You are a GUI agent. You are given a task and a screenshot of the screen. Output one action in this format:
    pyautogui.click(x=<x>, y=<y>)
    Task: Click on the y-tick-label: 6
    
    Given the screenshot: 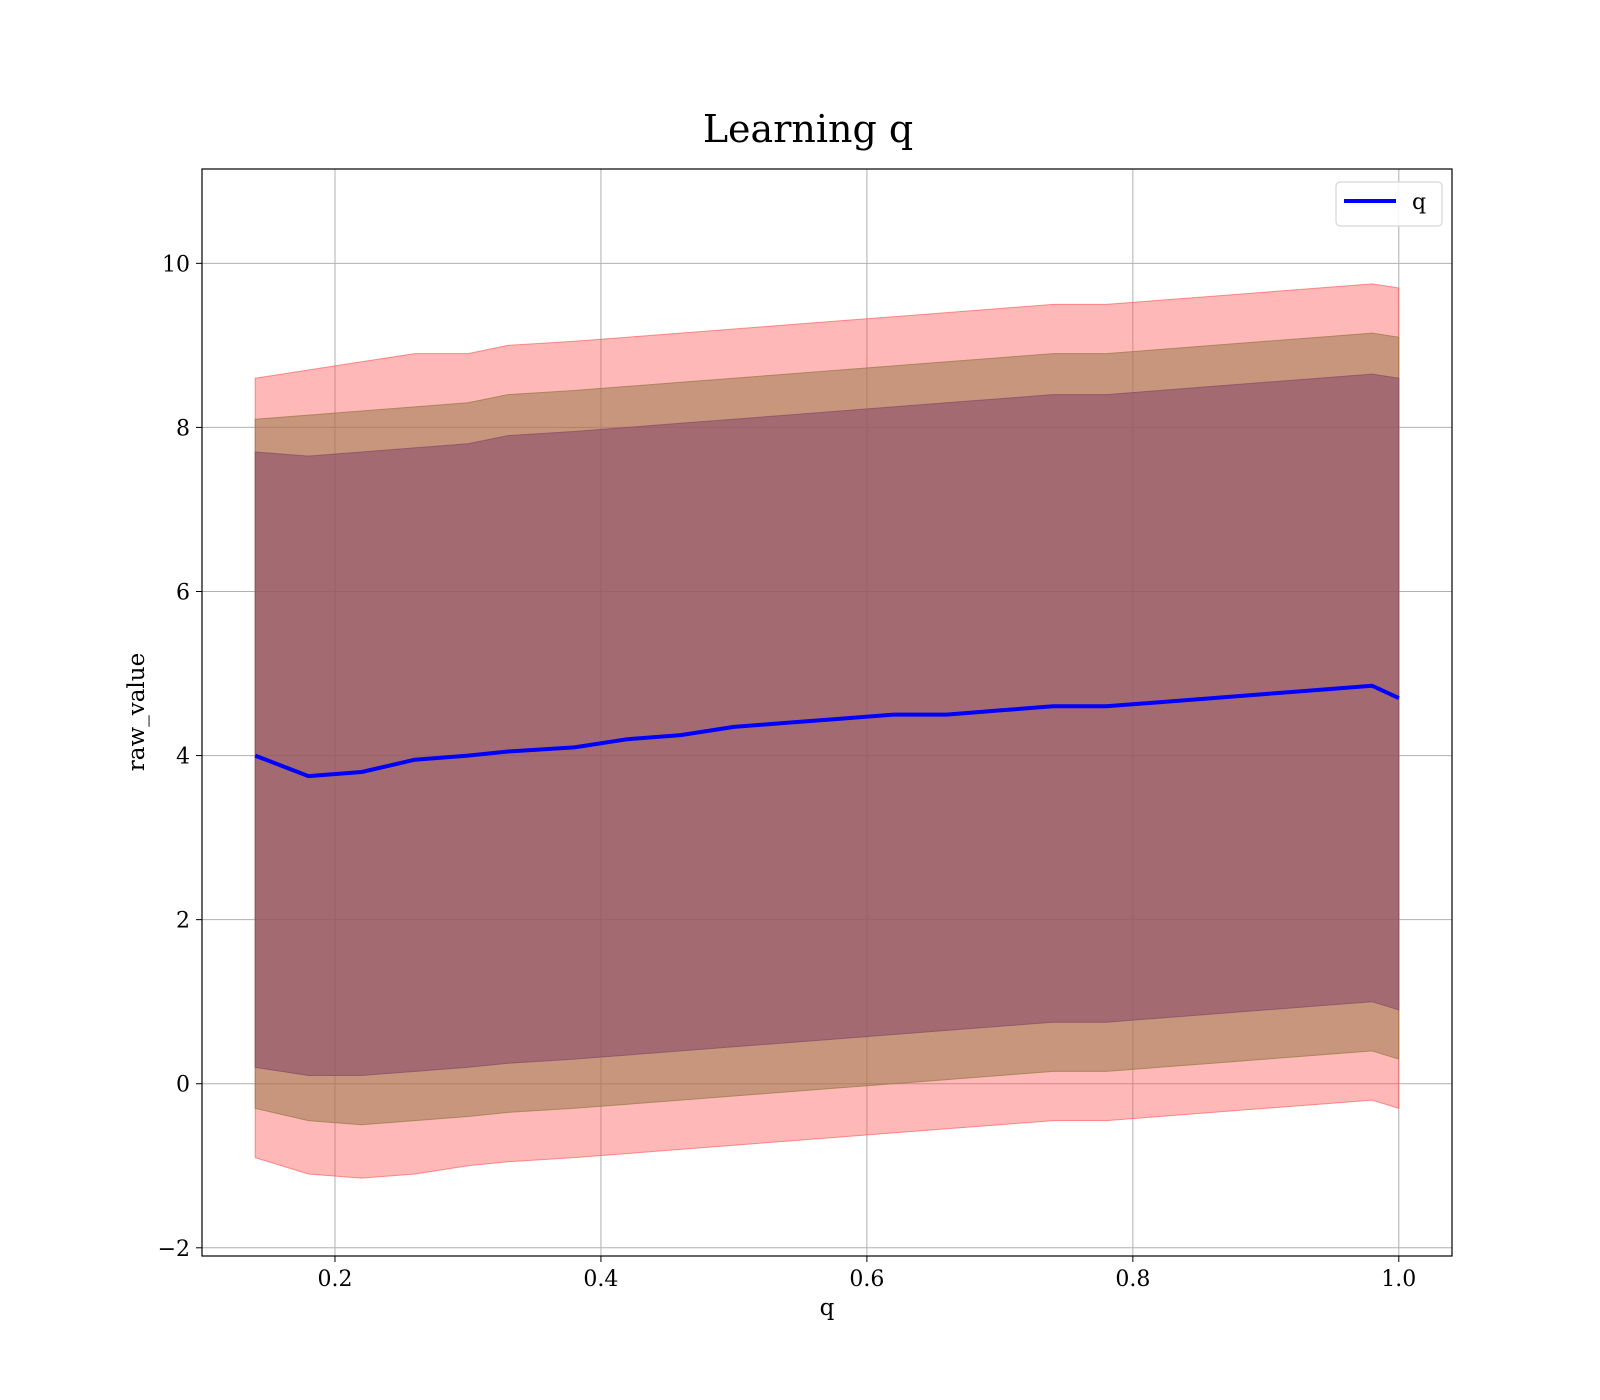 What is the action you would take?
    pyautogui.click(x=183, y=592)
    